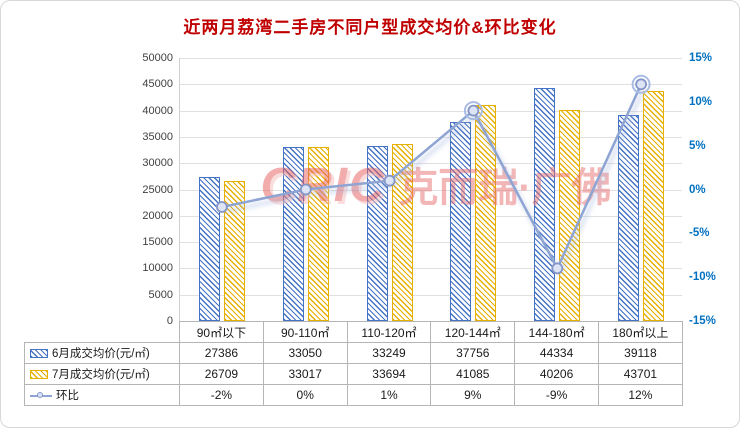 This screenshot has height=428, width=740. Describe the element at coordinates (640, 332) in the screenshot. I see `category-header-5: 180㎡以上` at that location.